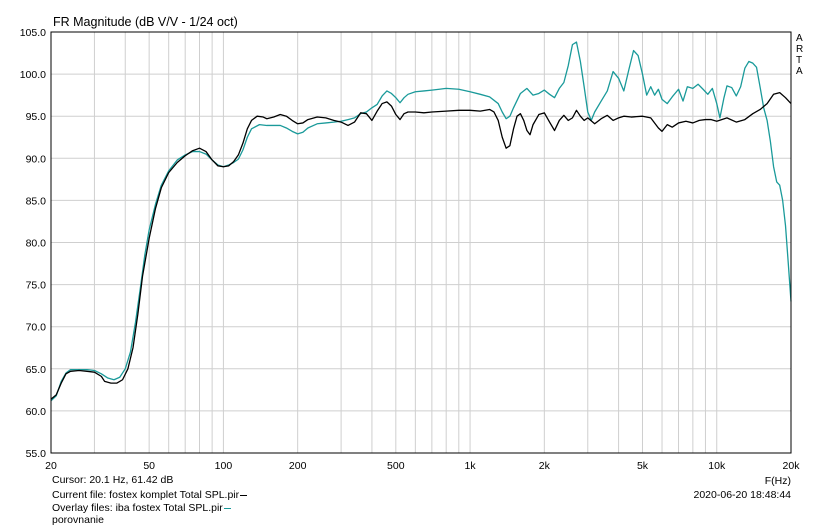  I want to click on x-tick-label: 500, so click(396, 466).